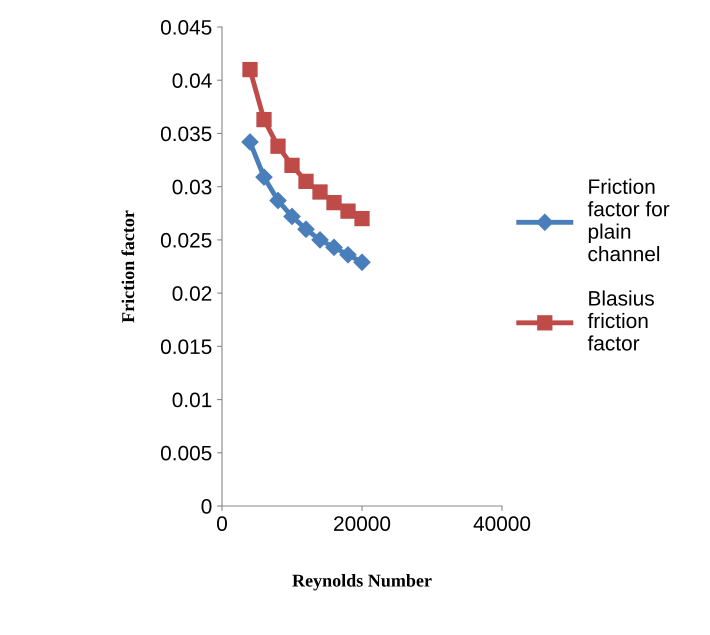 Image resolution: width=710 pixels, height=635 pixels. I want to click on y-tick-label: 0.035, so click(186, 134).